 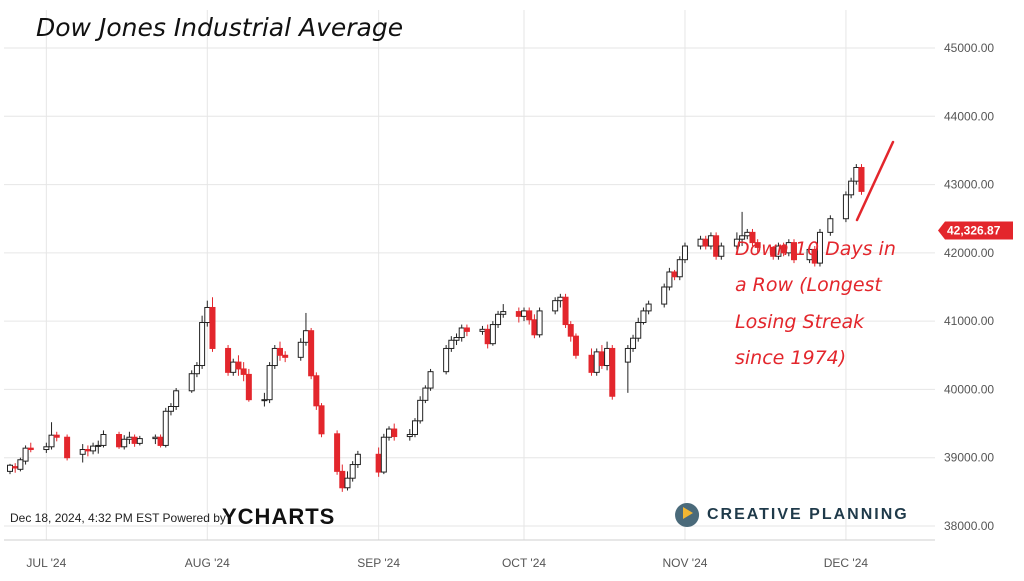 I want to click on annotation-line-2: a Row (Longest, so click(x=809, y=285).